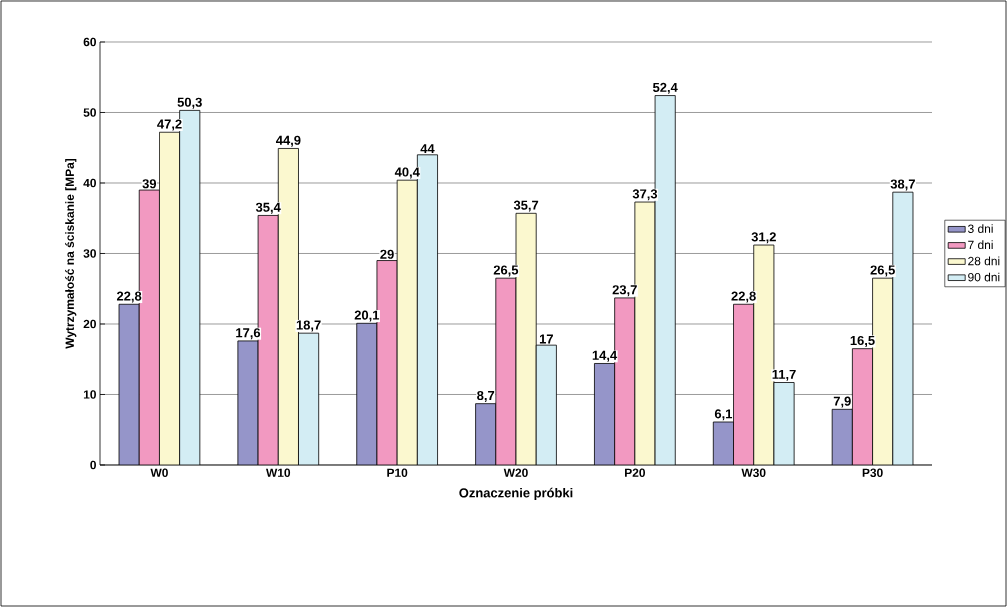  I want to click on data-label: 6,1, so click(723, 415).